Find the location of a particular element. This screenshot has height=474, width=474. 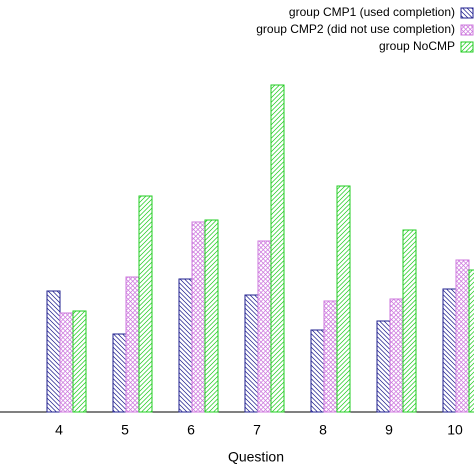

legend-label: group CMP2 (did not use completion) is located at coordinates (355, 29).